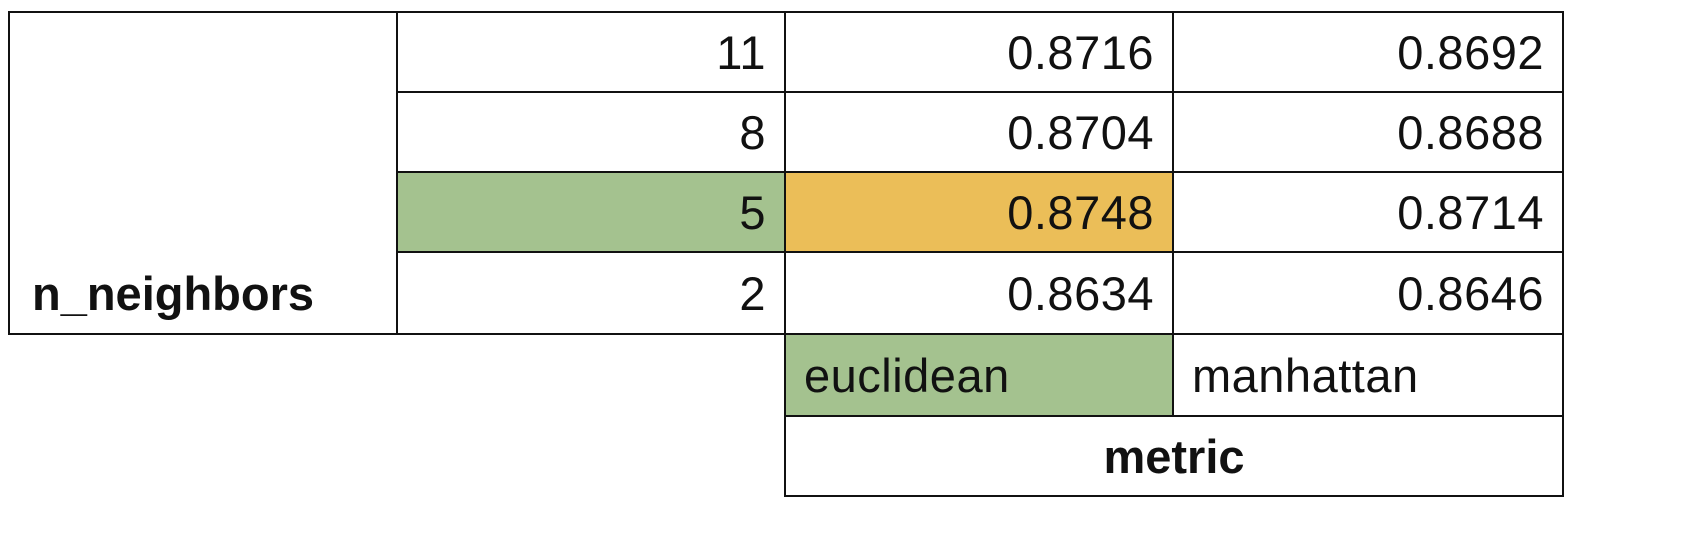 The height and width of the screenshot is (544, 1698). What do you see at coordinates (591, 132) in the screenshot?
I see `row-value-8: 8` at bounding box center [591, 132].